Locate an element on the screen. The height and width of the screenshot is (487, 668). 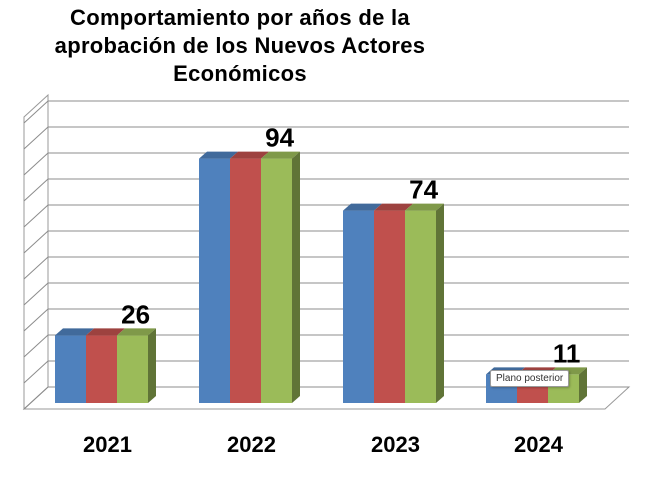
chart-side-wall is located at coordinates (36, 252).